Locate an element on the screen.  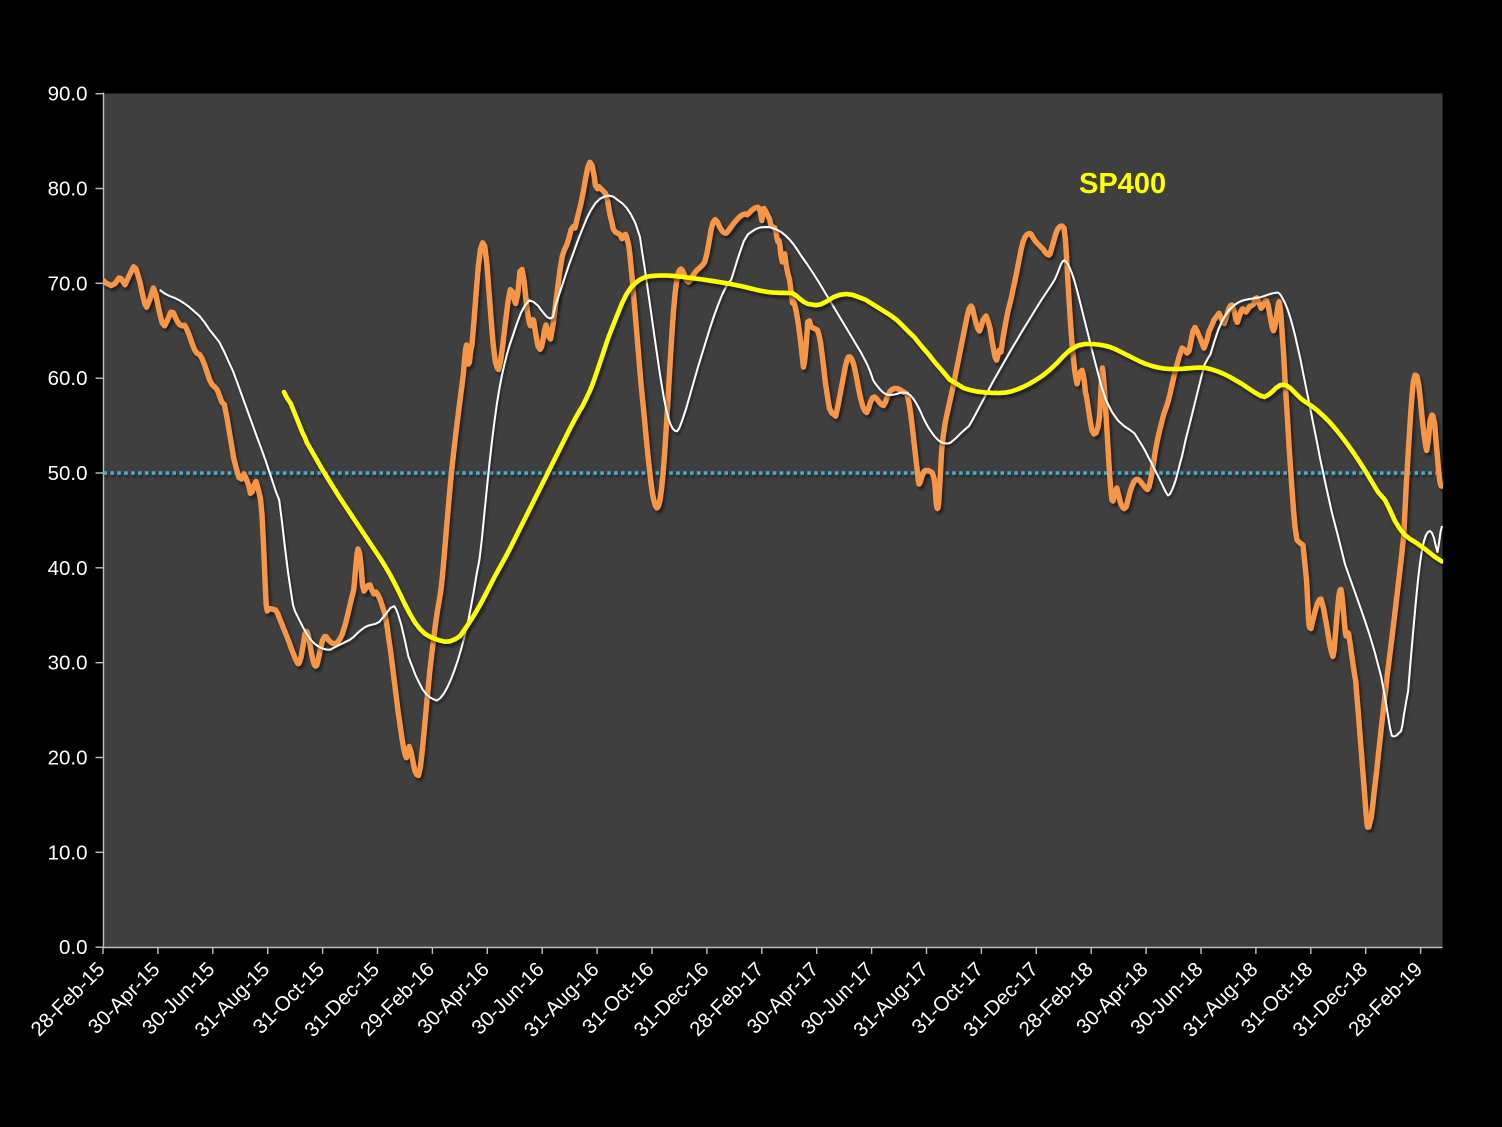
svg-text: SP400 is located at coordinates (1122, 184).